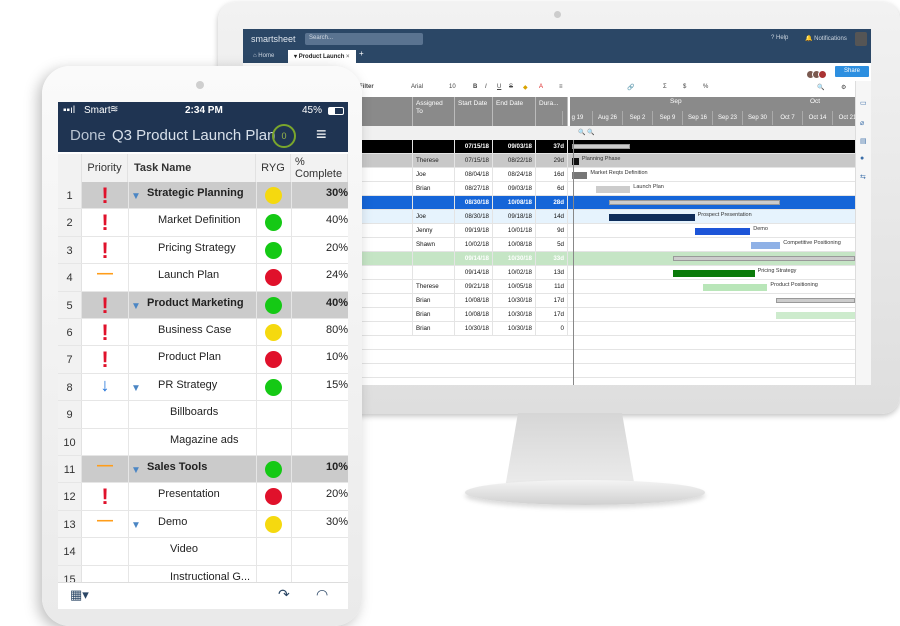 This screenshot has width=900, height=626. Describe the element at coordinates (195, 193) in the screenshot. I see `task-name: Strategic Planning` at that location.